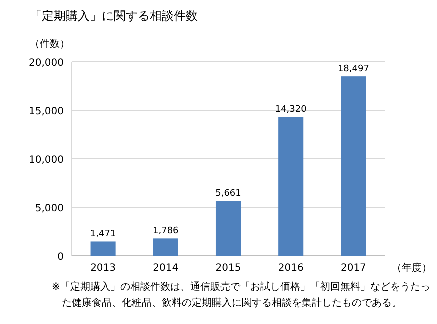 The image size is (437, 324). Describe the element at coordinates (229, 194) in the screenshot. I see `data-label: 5,661` at that location.